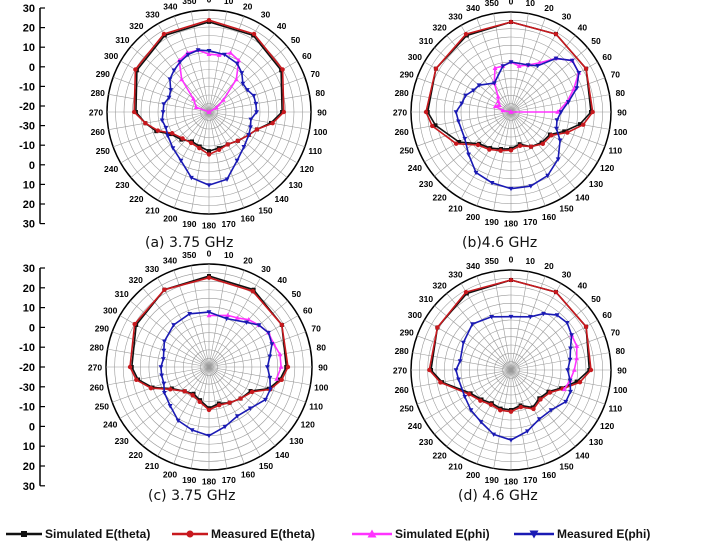 The image size is (702, 552). I want to click on scale-tick-label: -10, so click(27, 146).